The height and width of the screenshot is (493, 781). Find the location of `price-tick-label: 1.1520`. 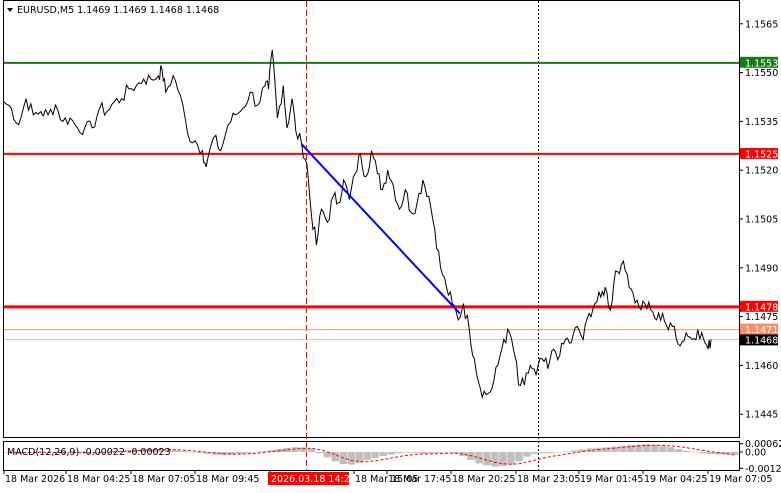

price-tick-label: 1.1520 is located at coordinates (761, 171).